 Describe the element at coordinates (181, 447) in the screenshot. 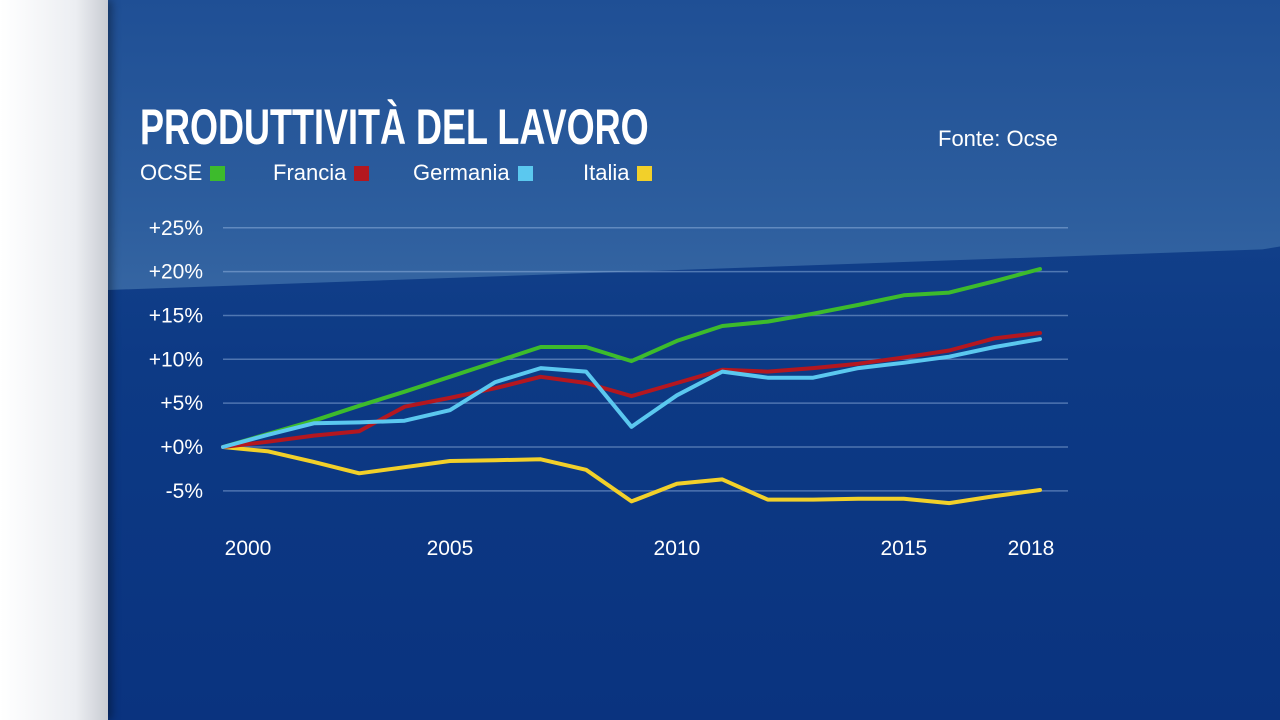

I see `y-tick-label: +0%` at that location.